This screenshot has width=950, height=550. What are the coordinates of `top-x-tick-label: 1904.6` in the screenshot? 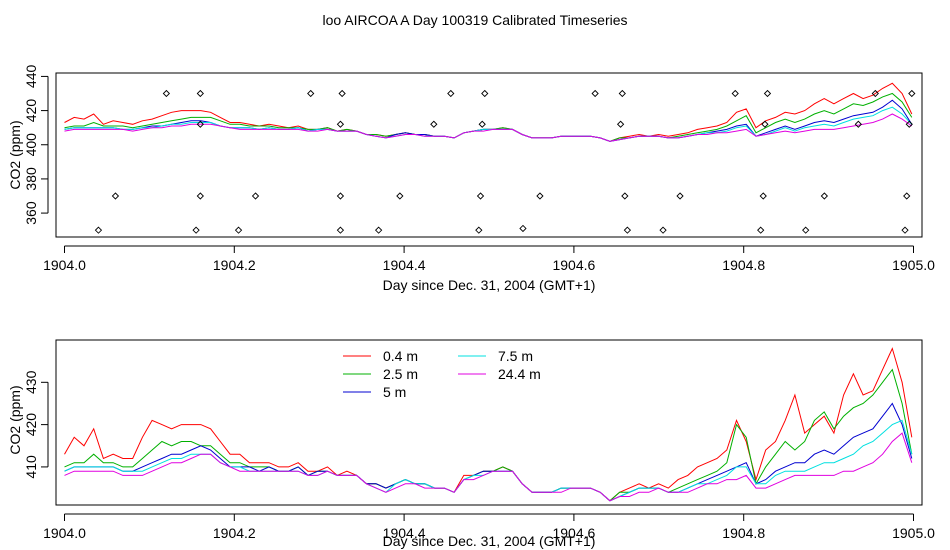 It's located at (573, 265).